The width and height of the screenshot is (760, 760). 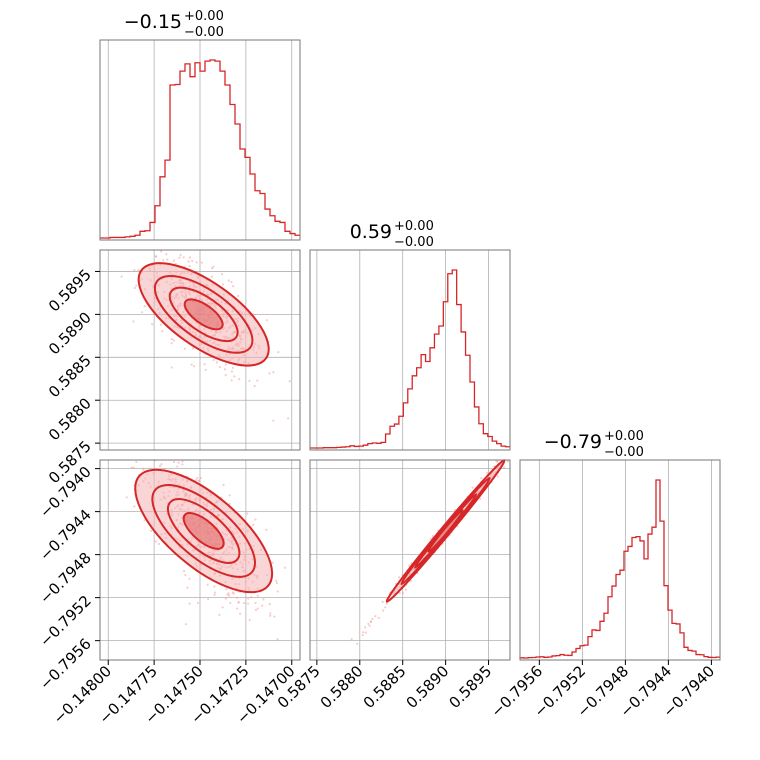 What do you see at coordinates (471, 687) in the screenshot?
I see `x-tick-label: 0.5895` at bounding box center [471, 687].